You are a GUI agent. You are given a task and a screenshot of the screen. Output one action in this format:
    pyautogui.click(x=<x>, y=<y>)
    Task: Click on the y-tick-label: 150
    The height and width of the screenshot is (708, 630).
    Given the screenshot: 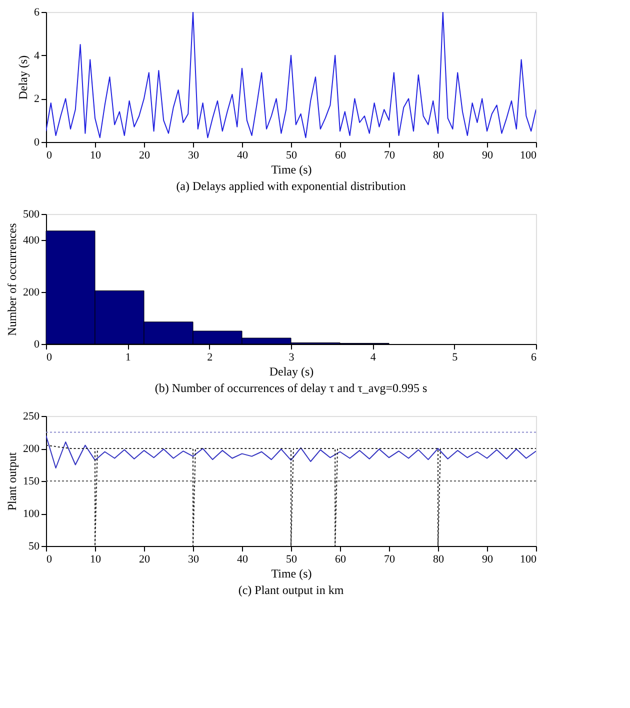 What is the action you would take?
    pyautogui.click(x=31, y=482)
    